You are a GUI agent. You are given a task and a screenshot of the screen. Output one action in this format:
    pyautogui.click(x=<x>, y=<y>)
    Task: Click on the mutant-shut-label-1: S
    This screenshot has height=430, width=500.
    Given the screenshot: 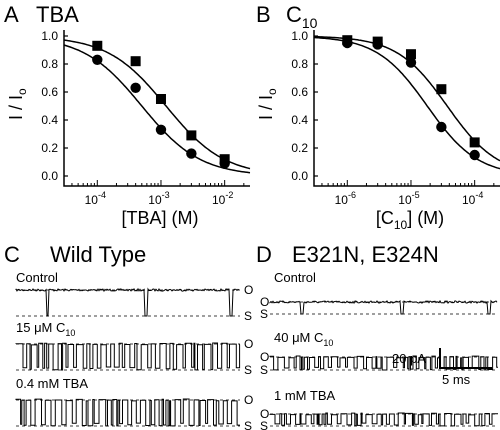 What is the action you would take?
    pyautogui.click(x=264, y=314)
    